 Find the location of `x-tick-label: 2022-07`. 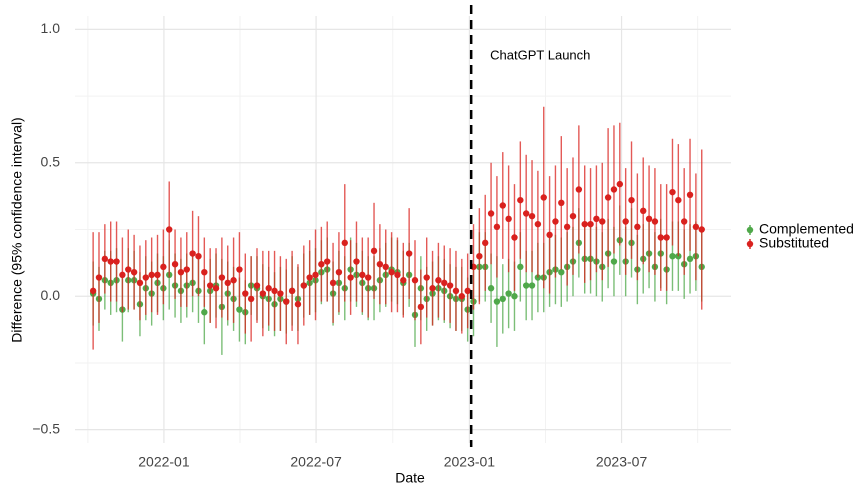

x-tick-label: 2022-07 is located at coordinates (316, 462).